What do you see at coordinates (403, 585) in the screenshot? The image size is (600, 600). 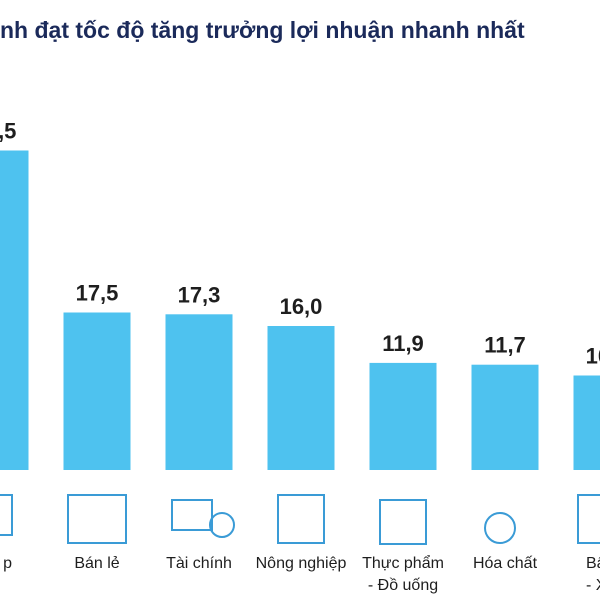 I see `x-tick-label: - Đồ uống` at bounding box center [403, 585].